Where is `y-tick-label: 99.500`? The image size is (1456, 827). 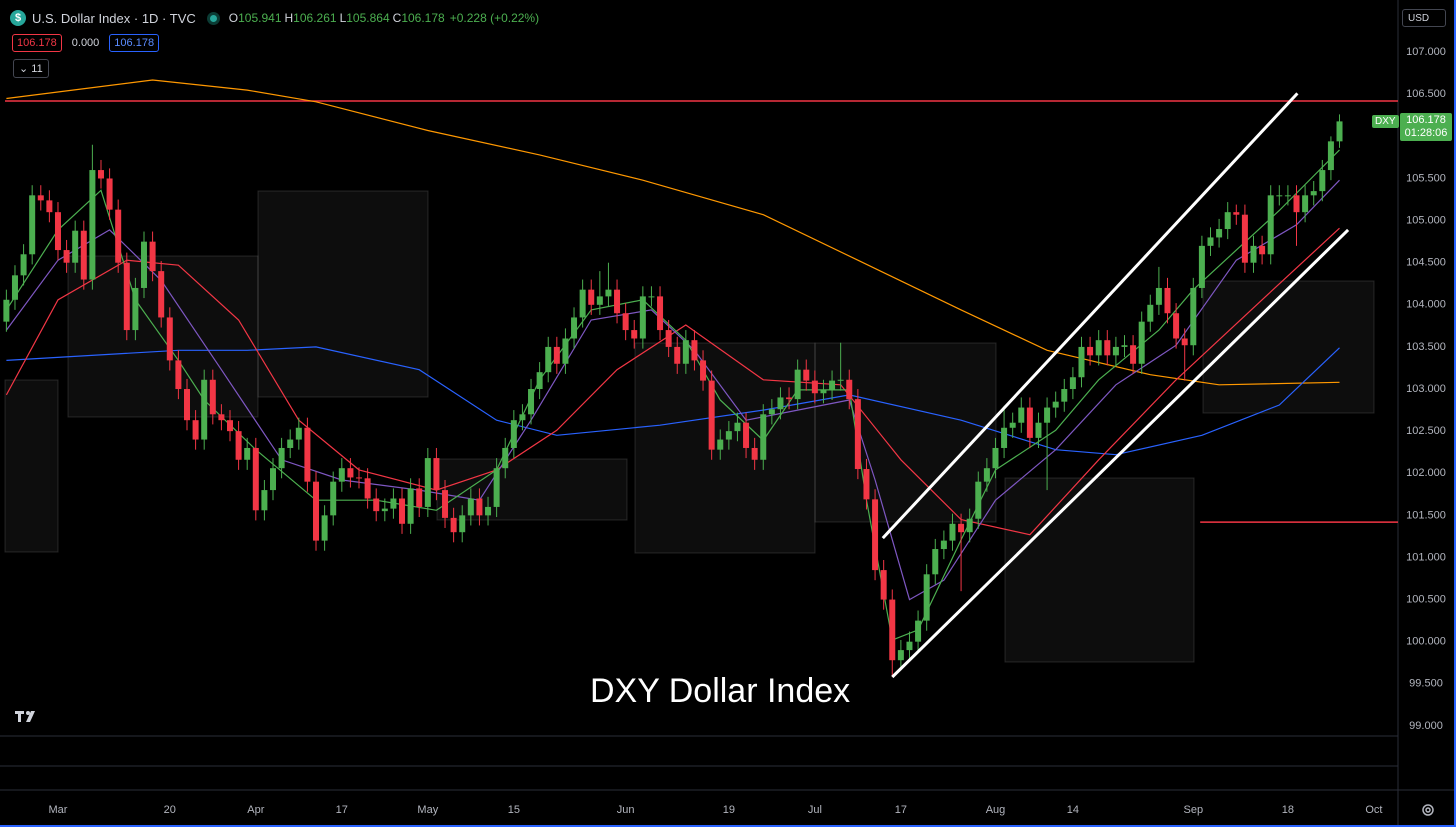 y-tick-label: 99.500 is located at coordinates (1426, 684).